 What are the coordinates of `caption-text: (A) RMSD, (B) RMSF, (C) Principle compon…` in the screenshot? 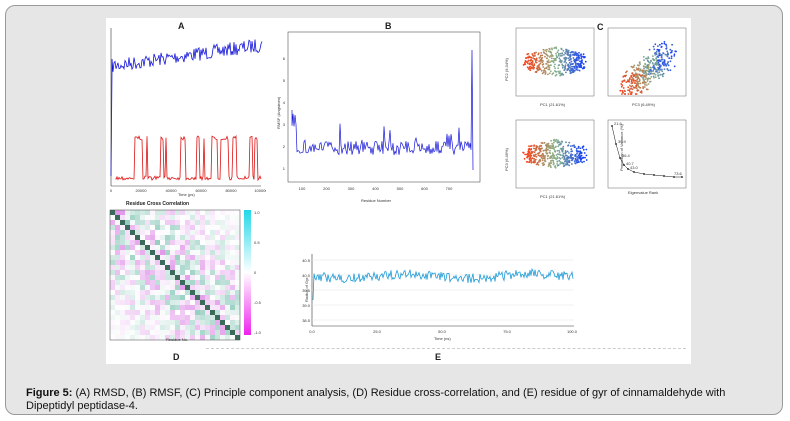 It's located at (376, 399).